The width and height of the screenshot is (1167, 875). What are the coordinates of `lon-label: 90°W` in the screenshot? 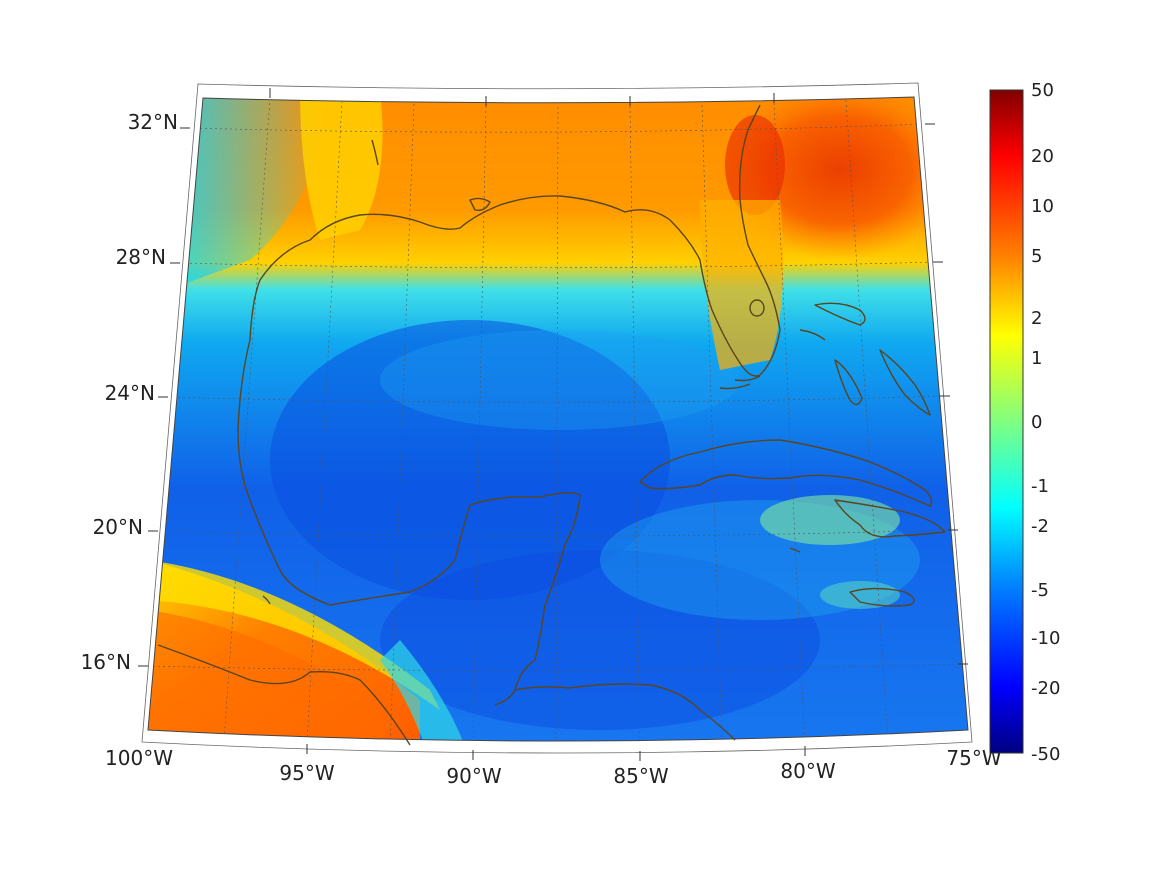 It's located at (473, 776).